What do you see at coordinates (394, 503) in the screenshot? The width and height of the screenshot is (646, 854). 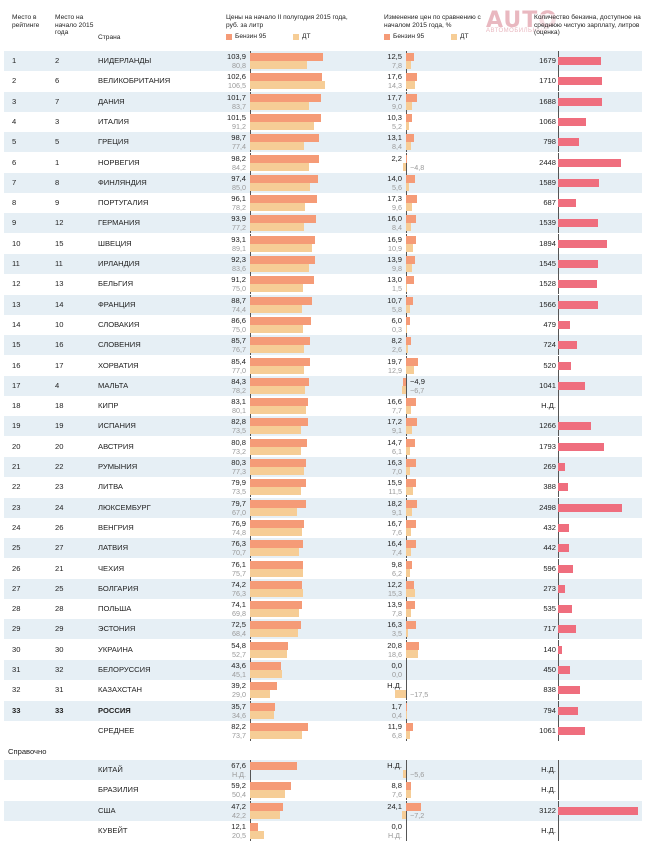 I see `change-petrol95-label: 18,2` at bounding box center [394, 503].